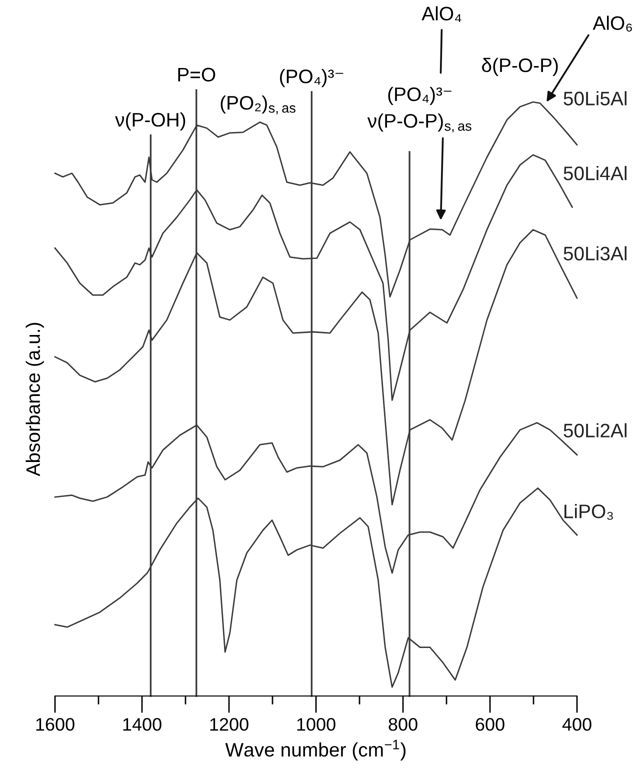 Image resolution: width=643 pixels, height=769 pixels. What do you see at coordinates (520, 67) in the screenshot?
I see `text: δ(P-O-P)` at bounding box center [520, 67].